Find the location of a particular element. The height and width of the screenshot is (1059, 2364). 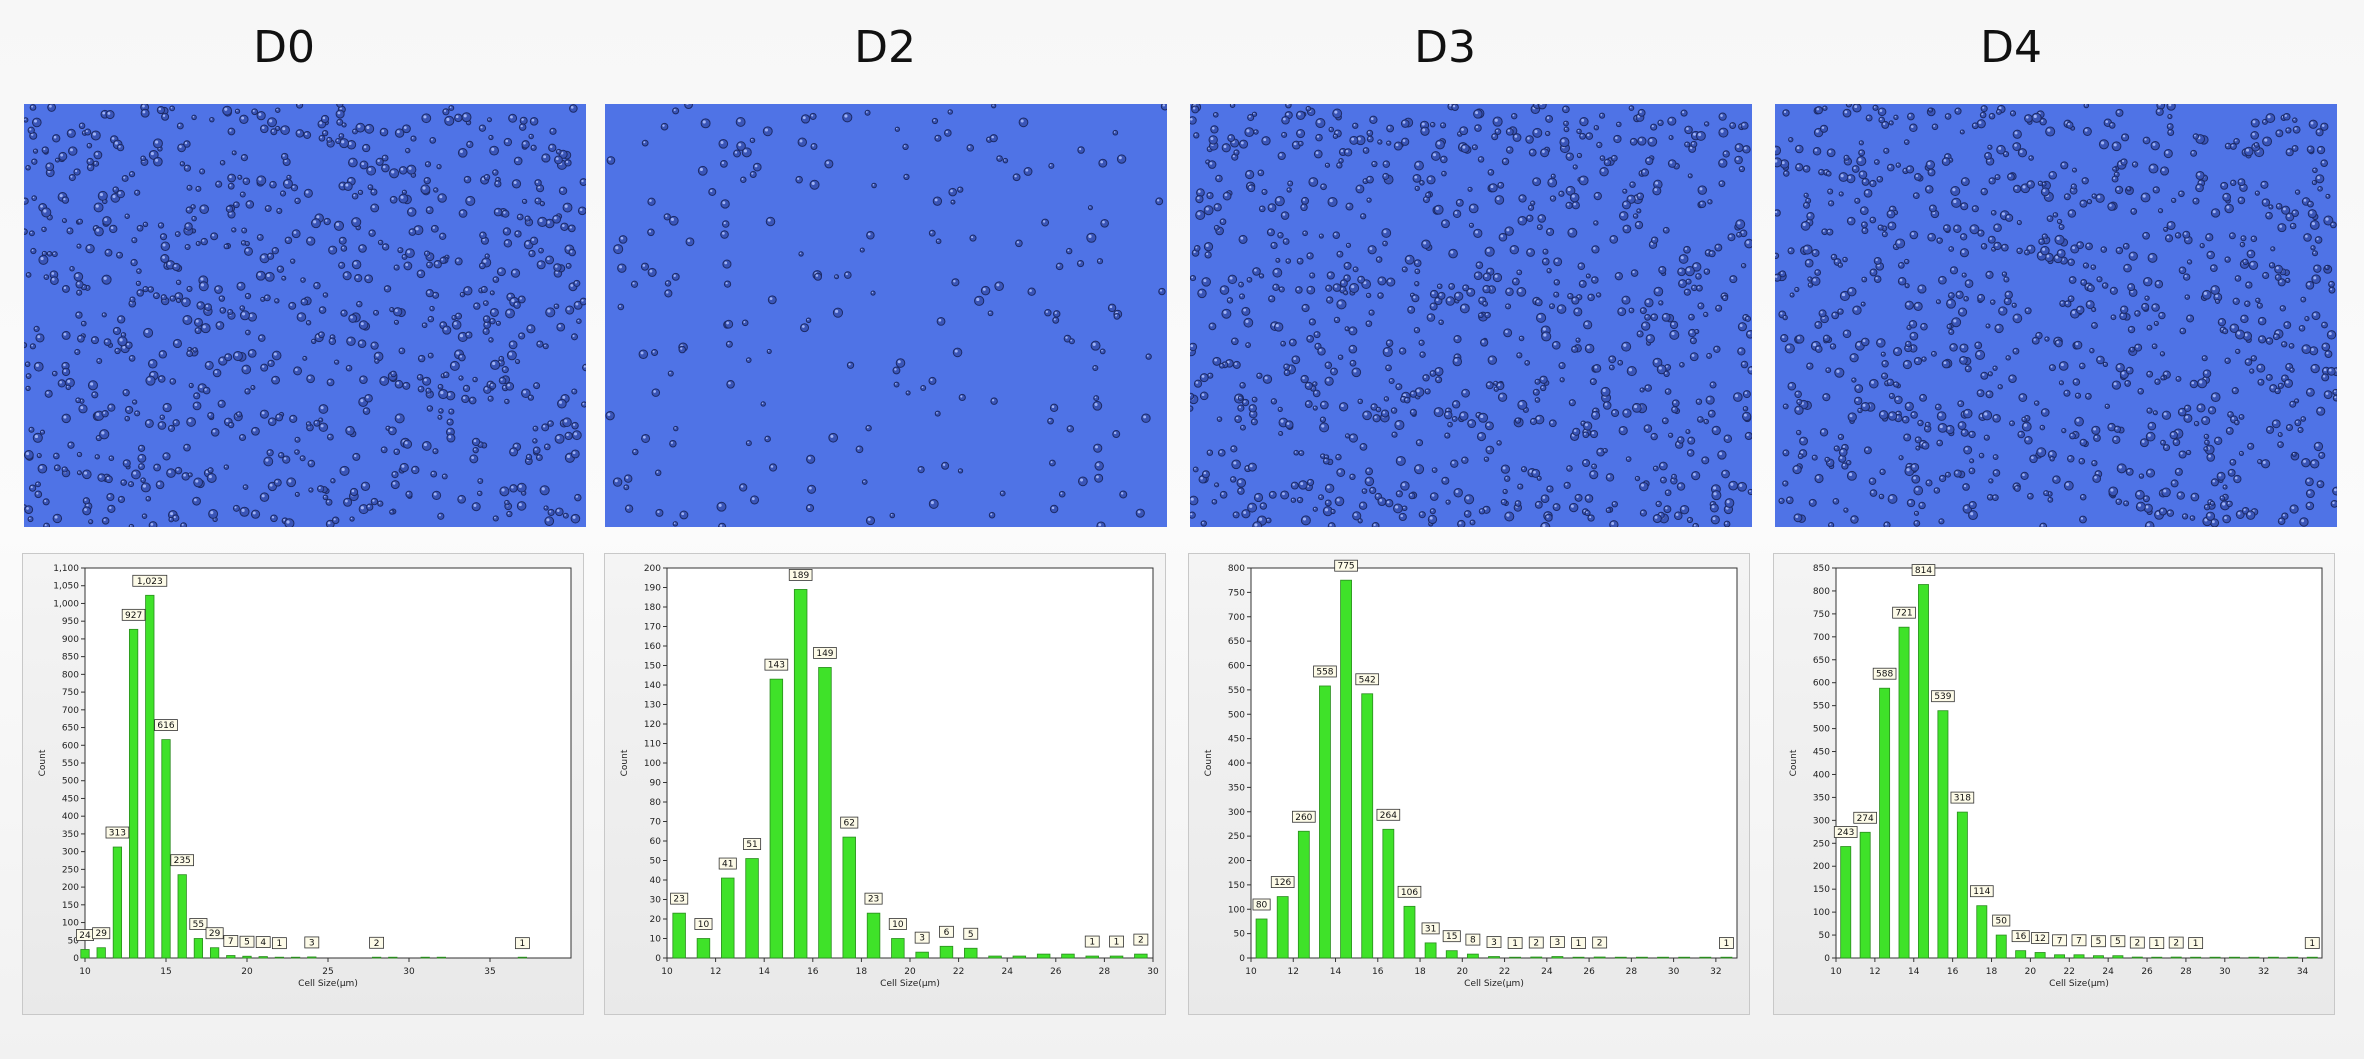

bar-data-label: 1,023 is located at coordinates (150, 580).